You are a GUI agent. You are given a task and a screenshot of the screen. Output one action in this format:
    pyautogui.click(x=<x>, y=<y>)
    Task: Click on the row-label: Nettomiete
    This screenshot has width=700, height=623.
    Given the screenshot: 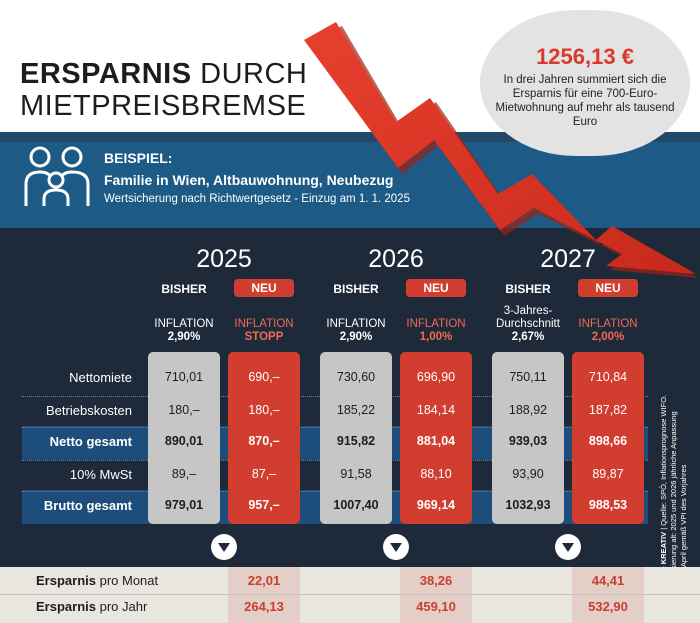 What is the action you would take?
    pyautogui.click(x=100, y=377)
    